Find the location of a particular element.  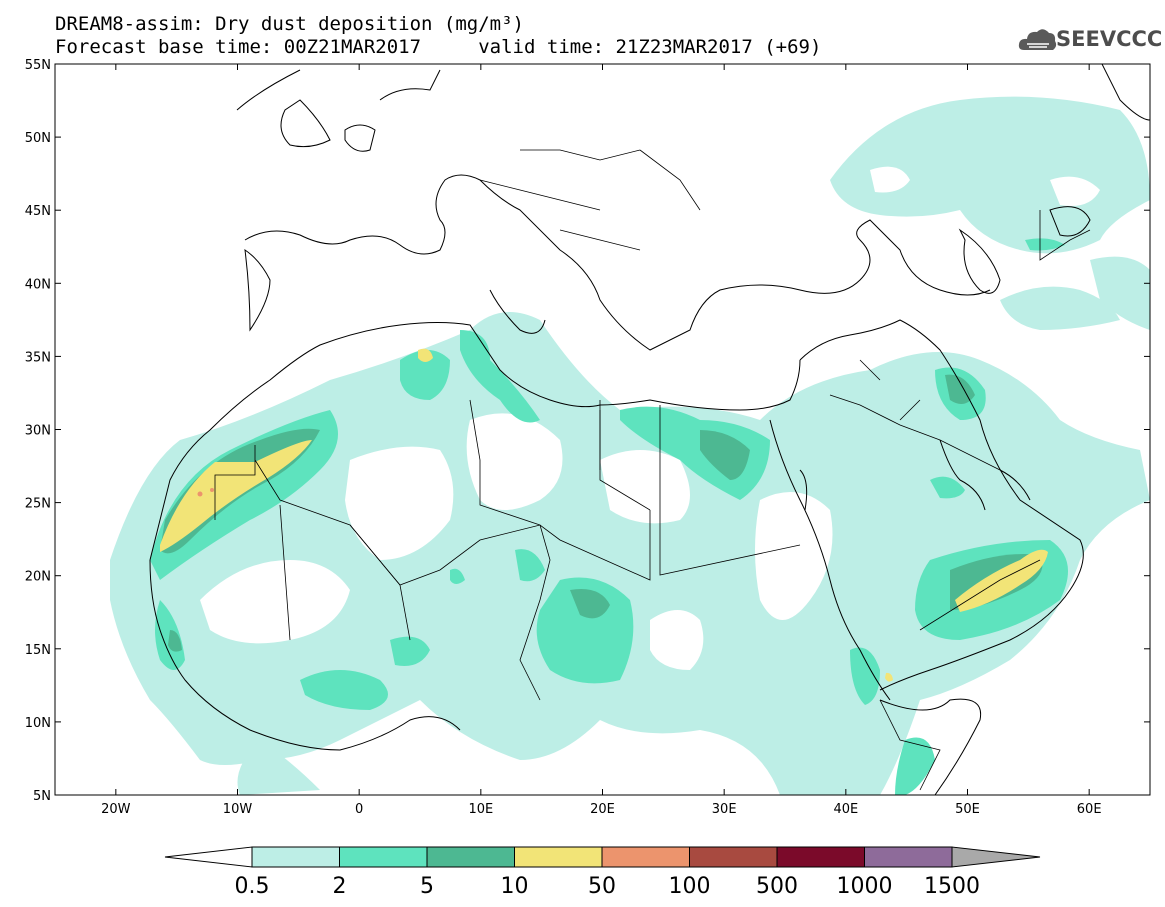

colorbar-label: 10 is located at coordinates (515, 886).